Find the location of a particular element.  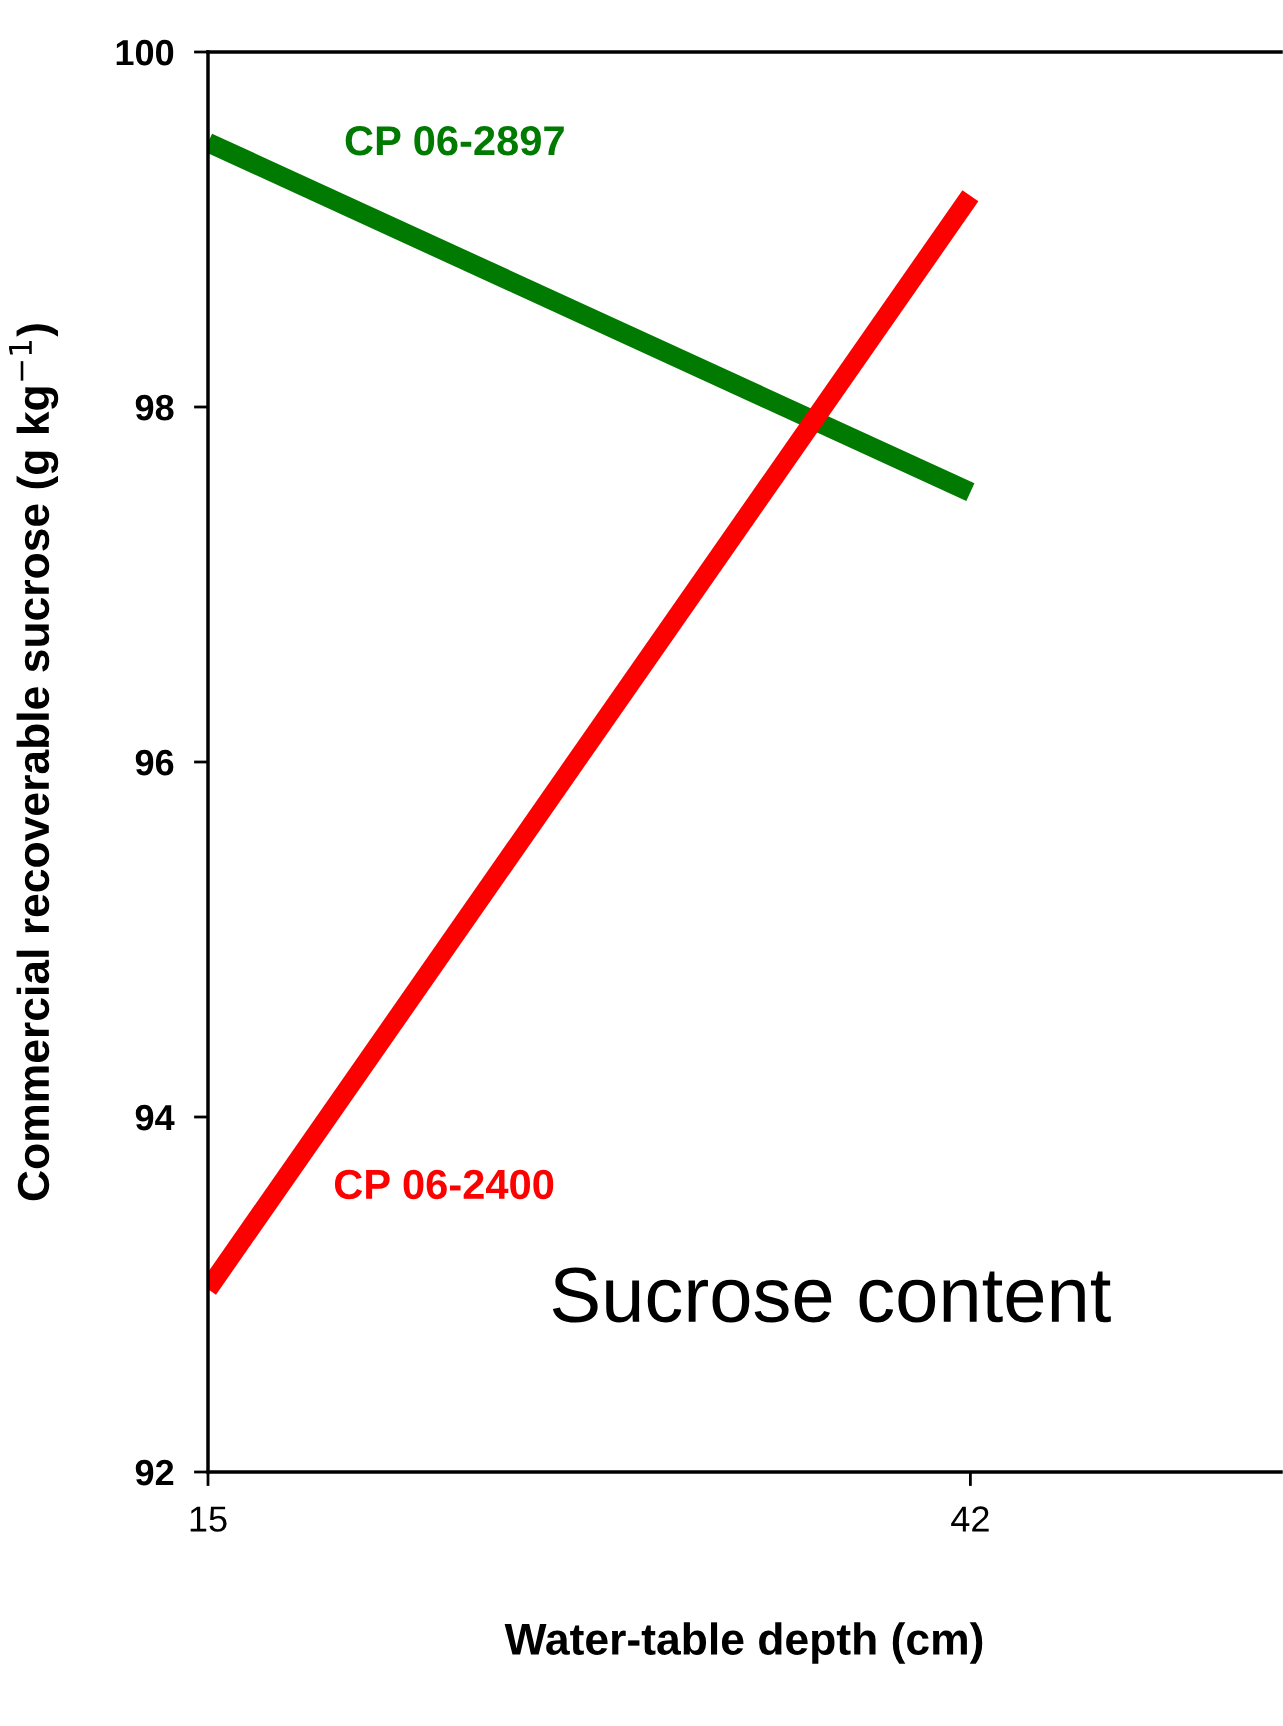

y-tick-label: 98 is located at coordinates (154, 407).